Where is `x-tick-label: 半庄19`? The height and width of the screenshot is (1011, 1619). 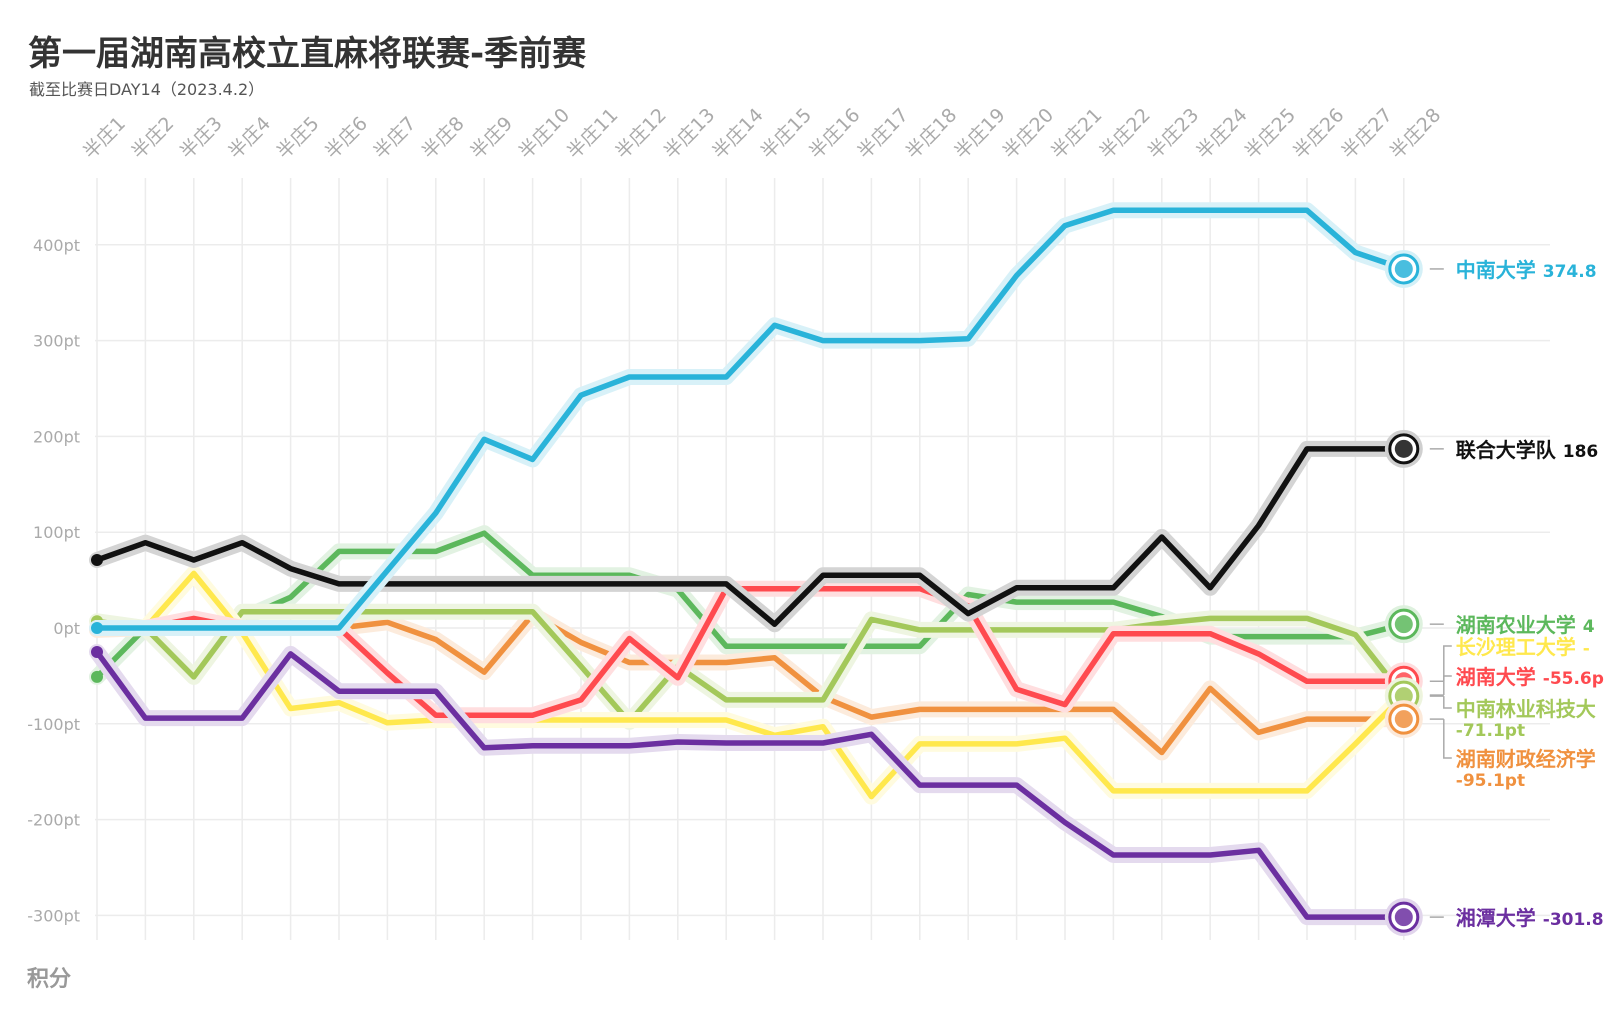
x-tick-label: 半庄19 is located at coordinates (980, 134).